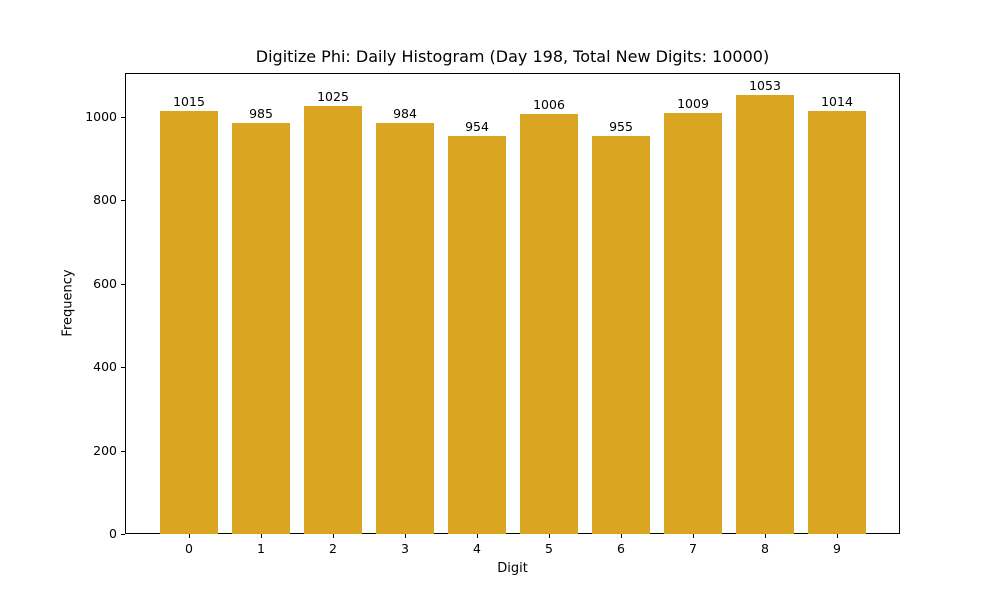  What do you see at coordinates (101, 116) in the screenshot?
I see `y-tick-label: 1000` at bounding box center [101, 116].